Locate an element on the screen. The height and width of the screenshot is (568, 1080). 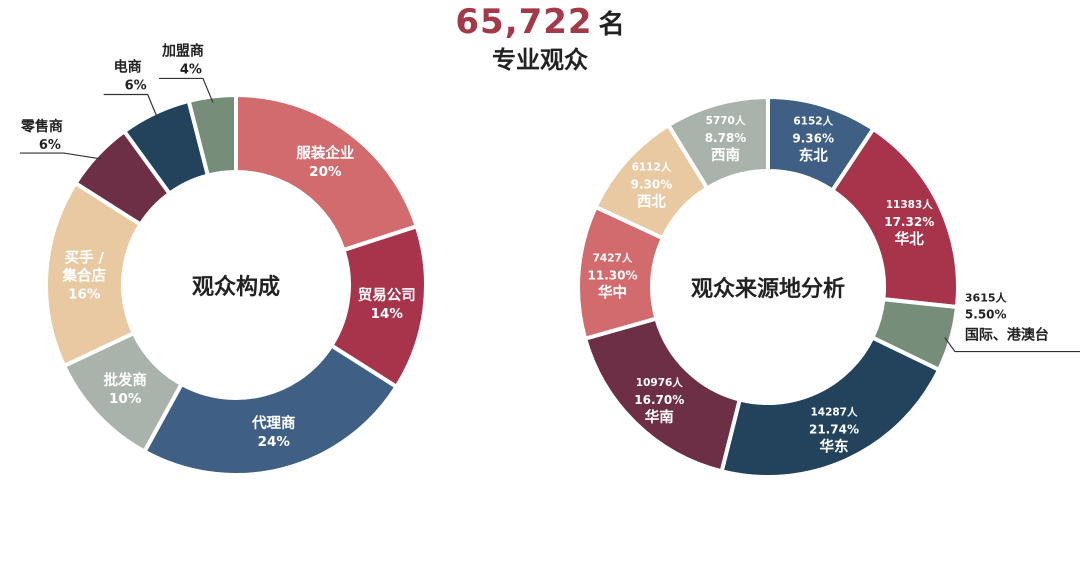
slice-label-1-2: 贸易公司 is located at coordinates (387, 295).